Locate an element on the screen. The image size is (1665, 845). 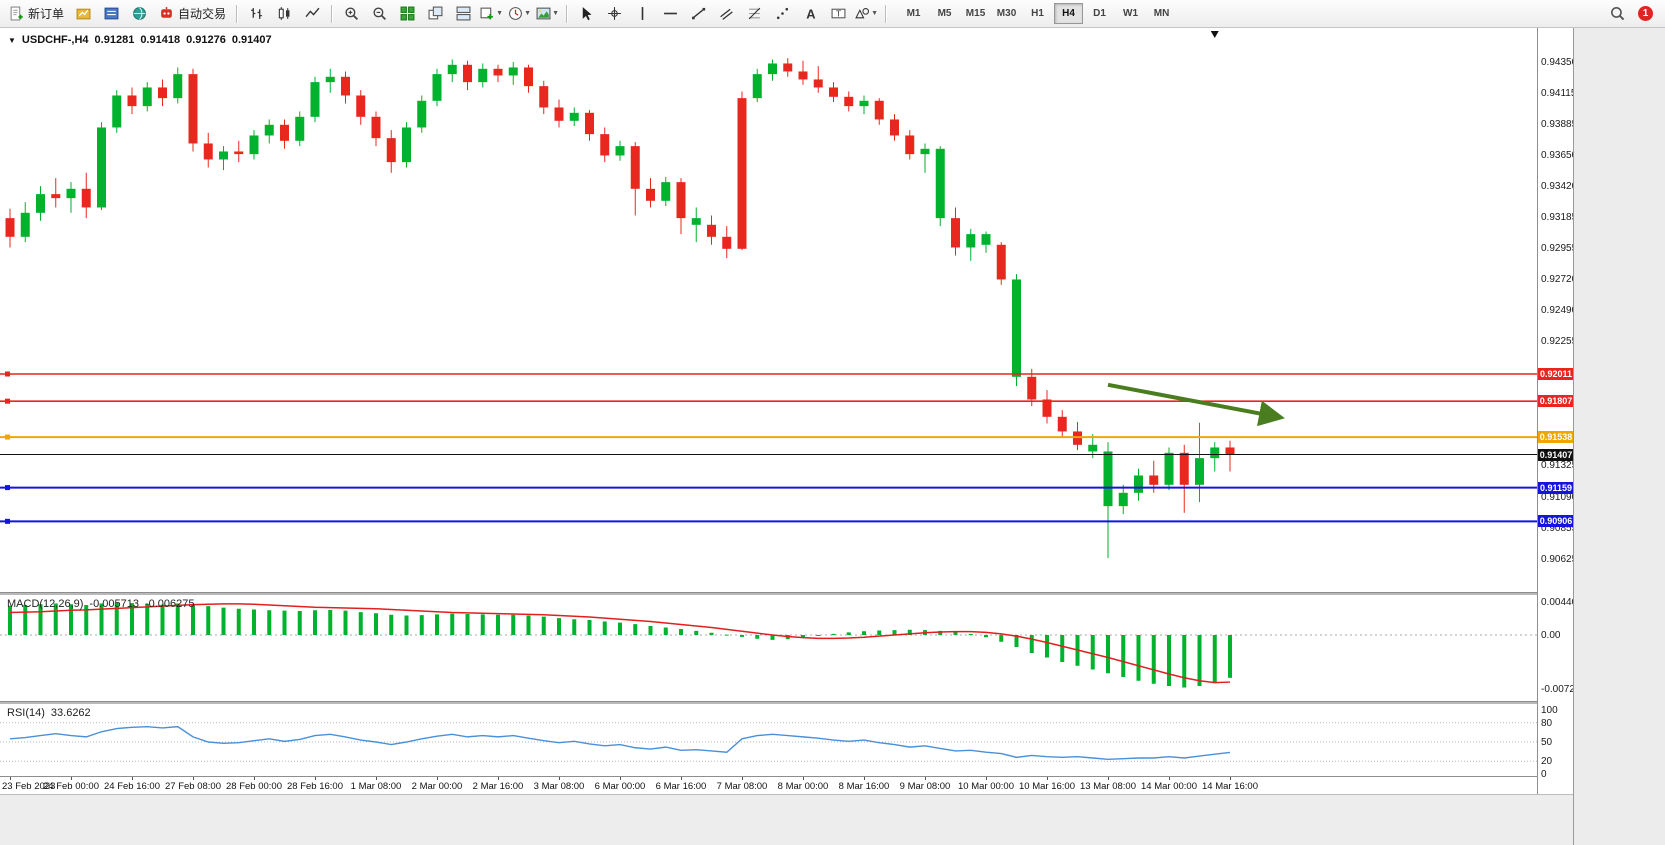
new-order-label: 新订单 is located at coordinates (46, 14).